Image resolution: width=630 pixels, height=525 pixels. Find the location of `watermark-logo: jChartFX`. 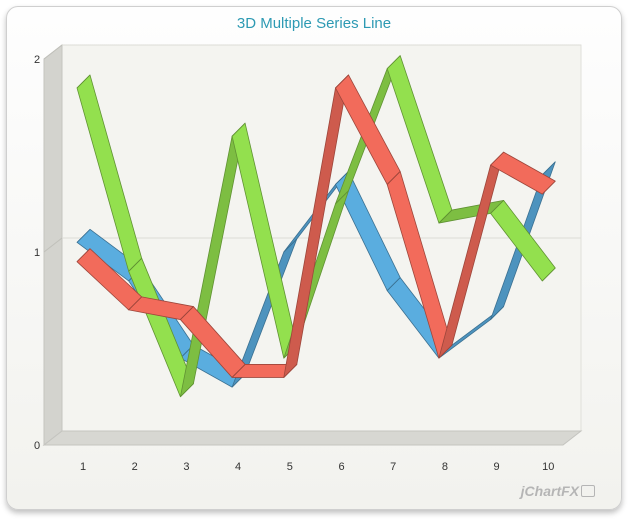

watermark-logo: jChartFX is located at coordinates (558, 491).